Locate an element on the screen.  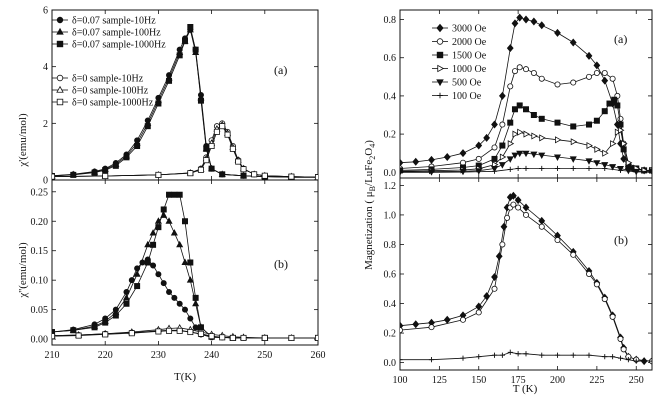
legend-entry: 2000 Oe is located at coordinates (469, 42).